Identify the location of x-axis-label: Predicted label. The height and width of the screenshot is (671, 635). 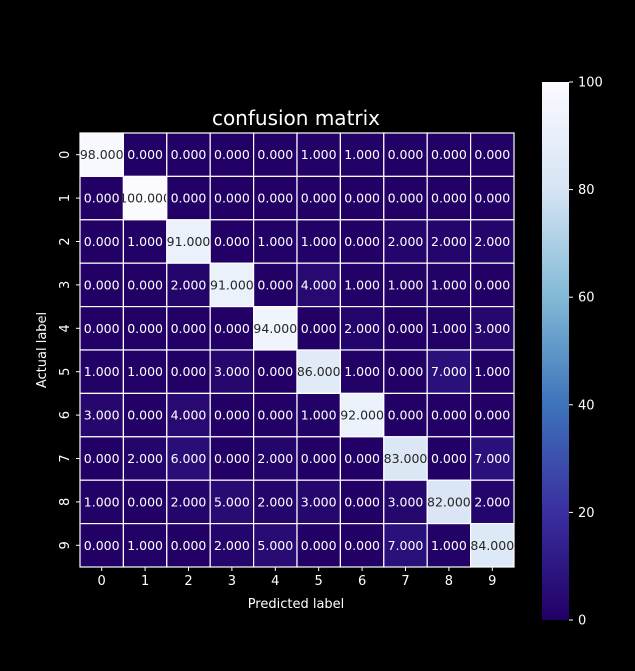
(296, 604).